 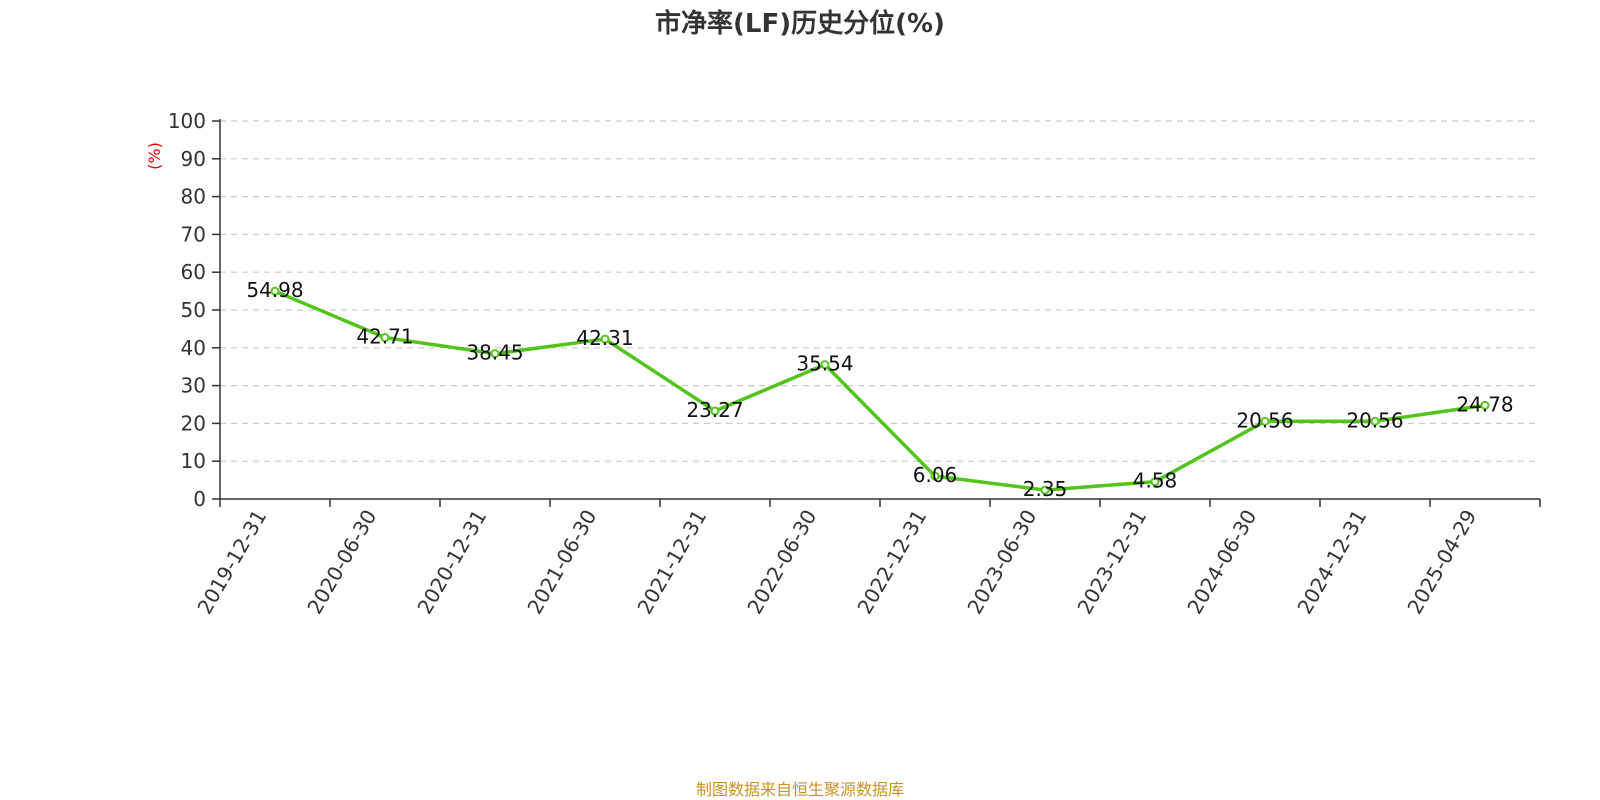 I want to click on data-label-10: 20.56, so click(x=1374, y=420).